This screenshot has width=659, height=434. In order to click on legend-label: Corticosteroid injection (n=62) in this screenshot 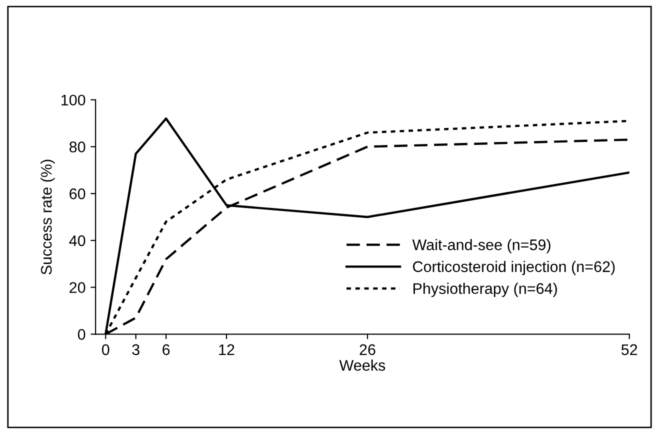, I will do `click(514, 268)`.